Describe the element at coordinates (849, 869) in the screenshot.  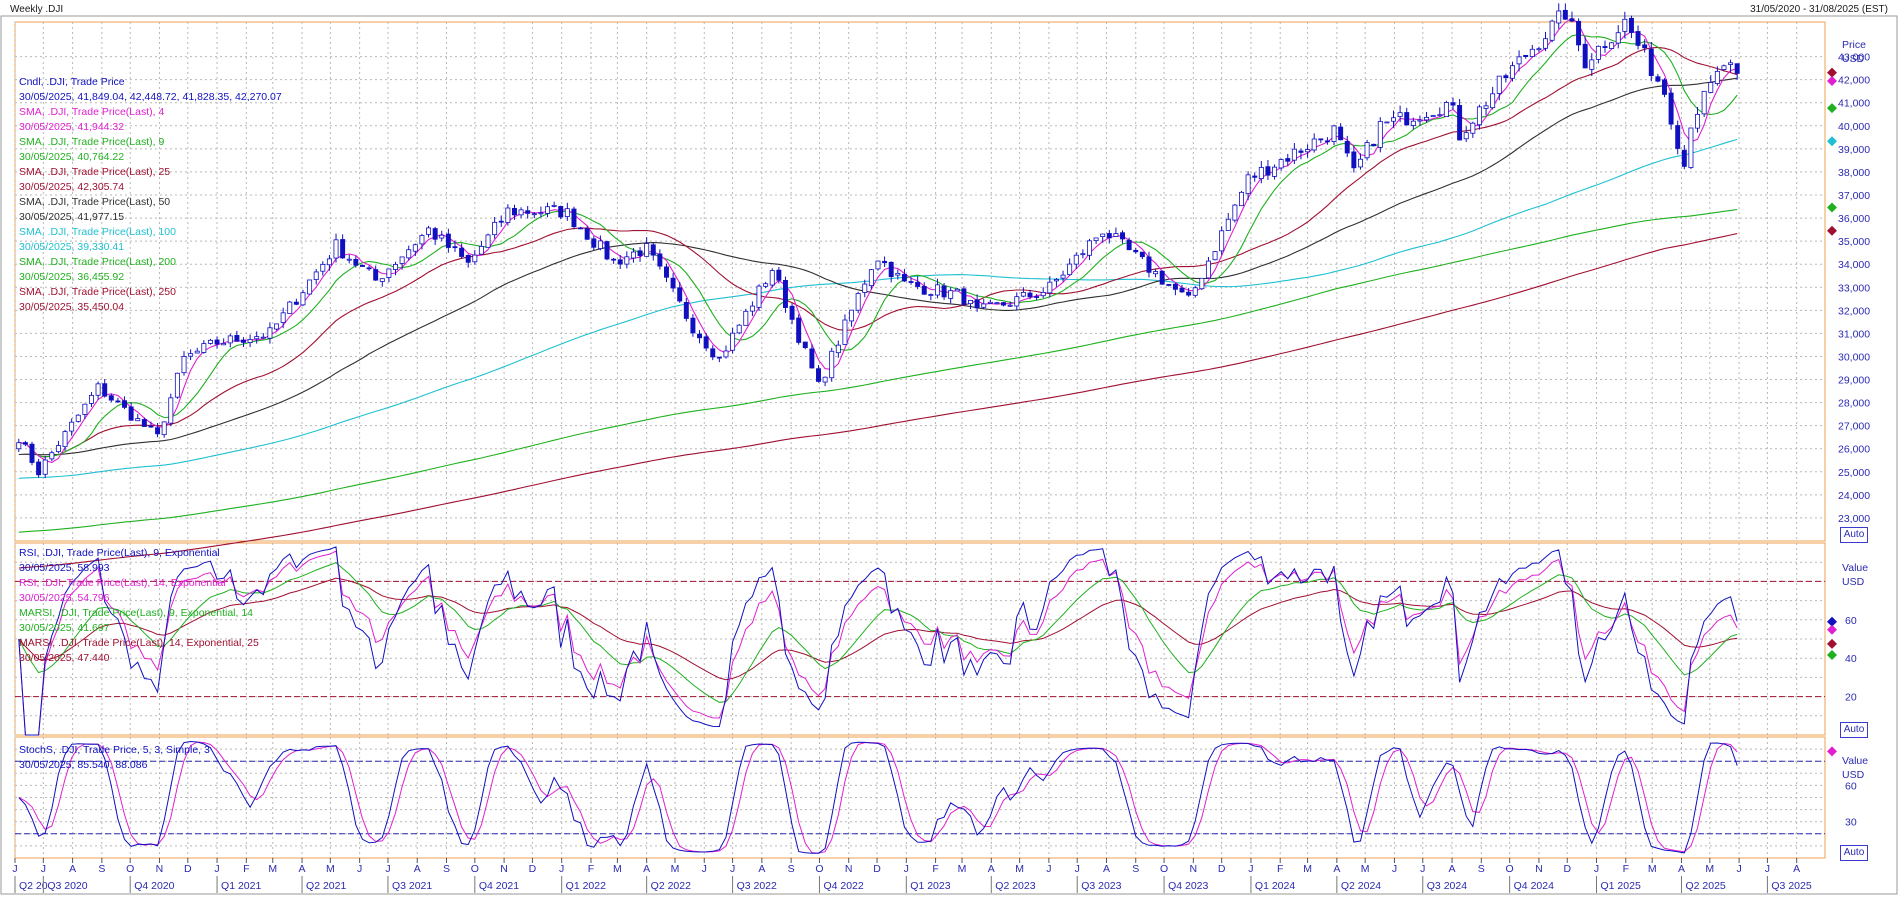
I see `x-month-label: N` at that location.